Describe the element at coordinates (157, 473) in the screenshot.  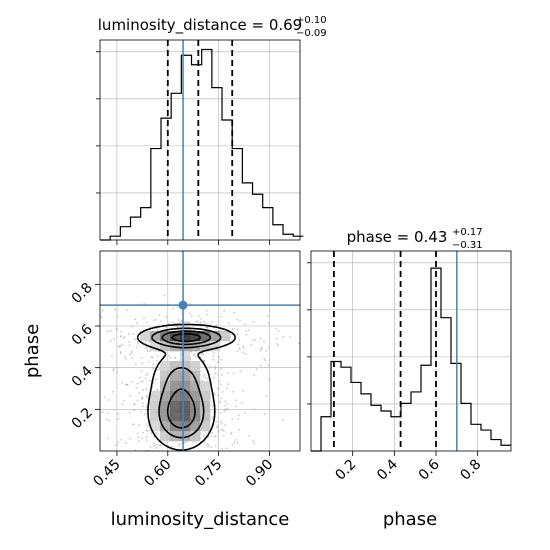
I see `ld-x-tick-label: 0.60` at that location.